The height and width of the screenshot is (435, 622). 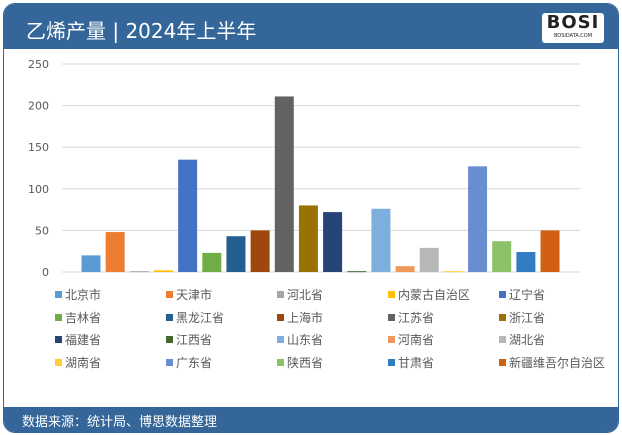 I want to click on legend-label: 辽宁省, so click(x=527, y=295).